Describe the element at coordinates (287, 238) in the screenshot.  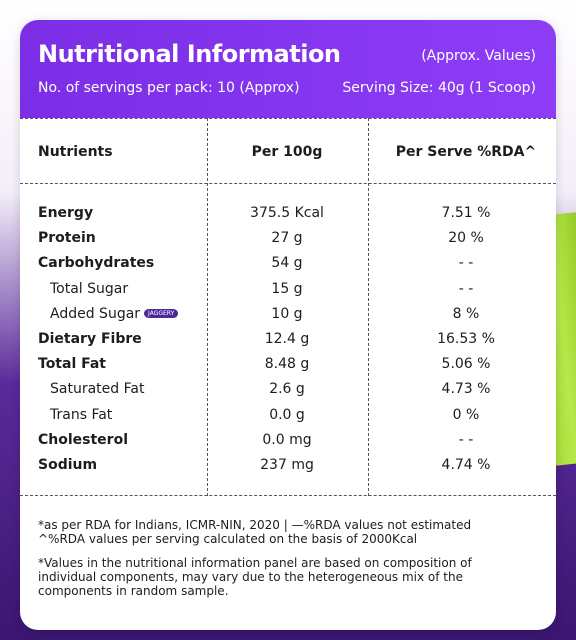
I see `nutrient-value: 27 g` at that location.